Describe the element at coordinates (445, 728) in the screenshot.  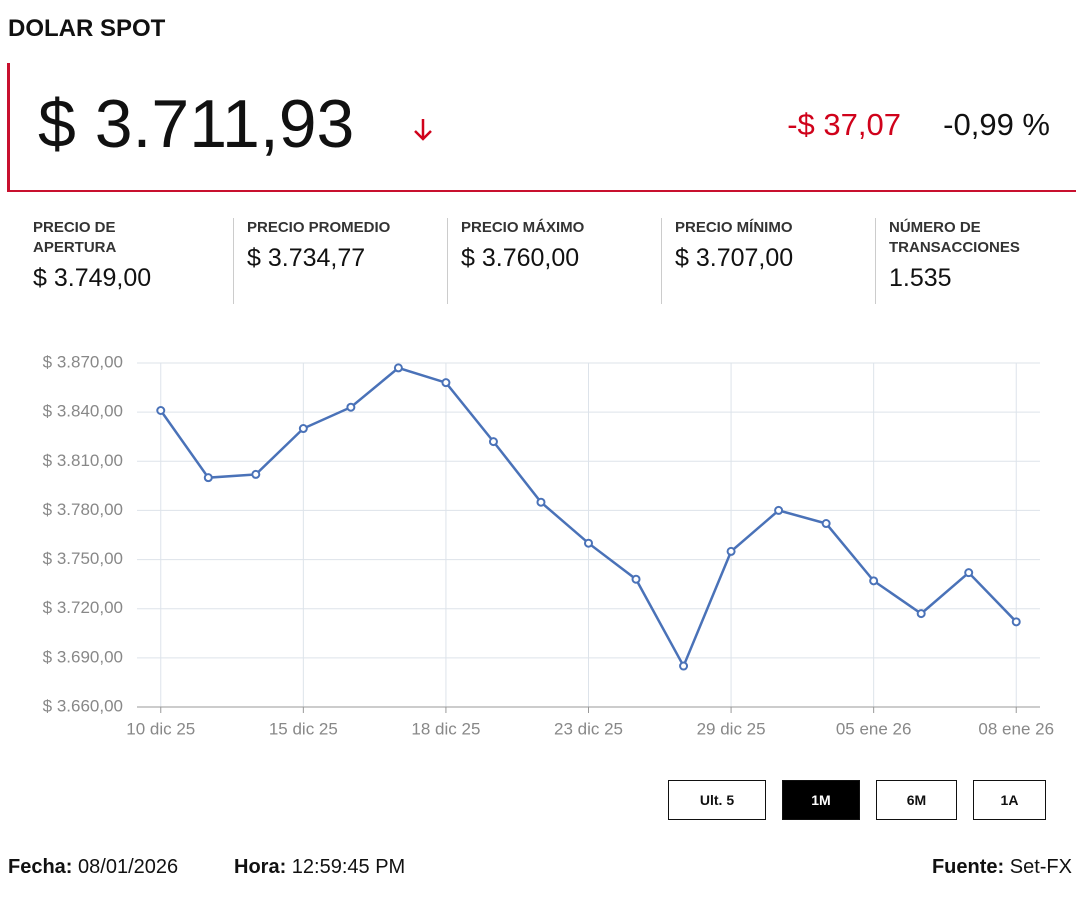
I see `x-tick-label: 18 dic 25` at that location.